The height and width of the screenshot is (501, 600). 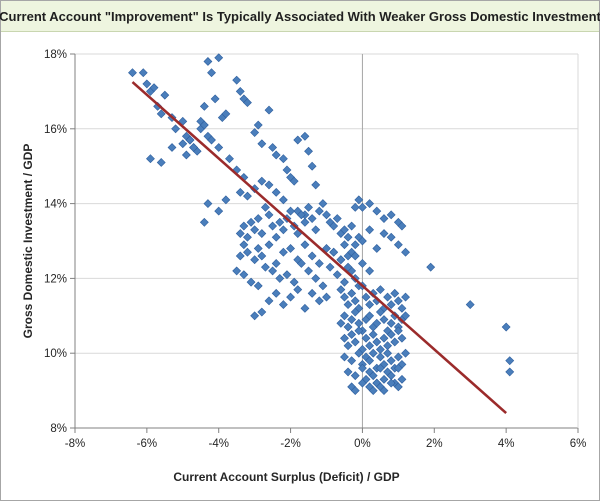 I want to click on y-tick-label-1: 10%, so click(x=55, y=354).